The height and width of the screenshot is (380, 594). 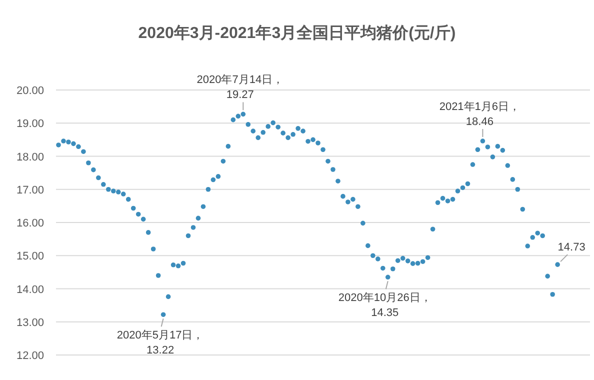 What do you see at coordinates (30, 91) in the screenshot?
I see `y-tick-label: 20.00` at bounding box center [30, 91].